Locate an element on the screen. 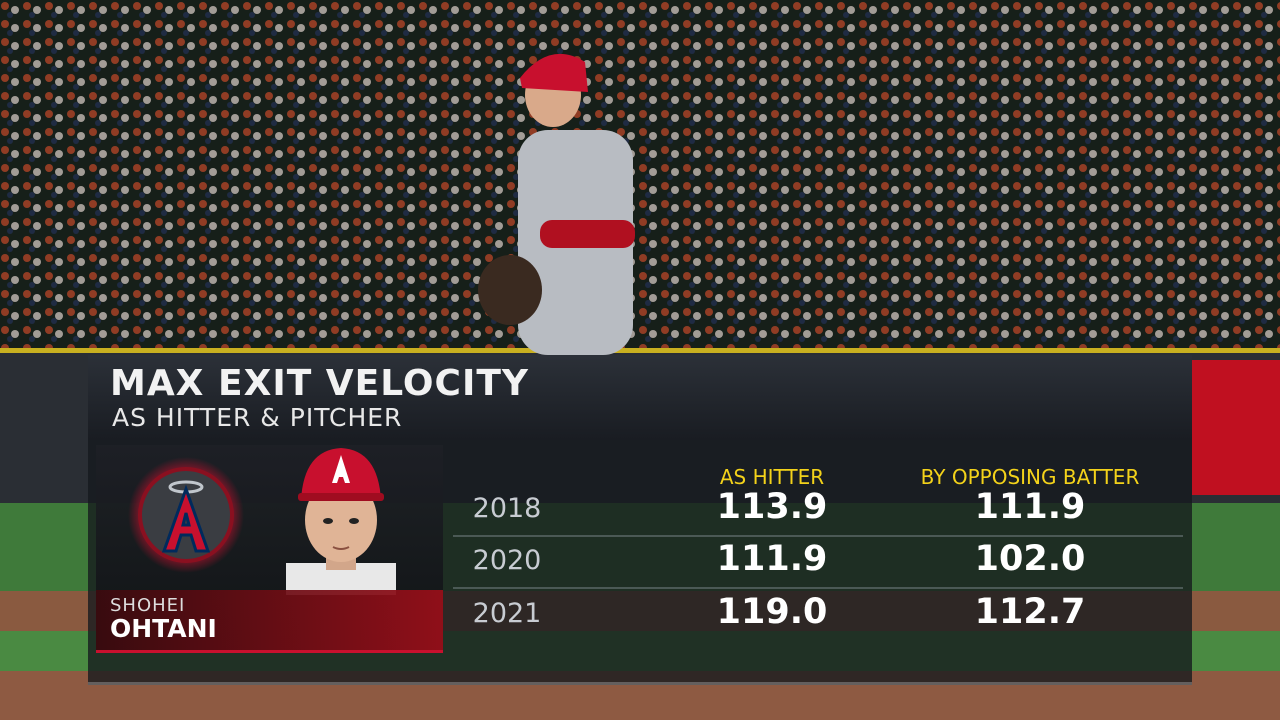 The height and width of the screenshot is (720, 1280). row-year: 2018 is located at coordinates (507, 508).